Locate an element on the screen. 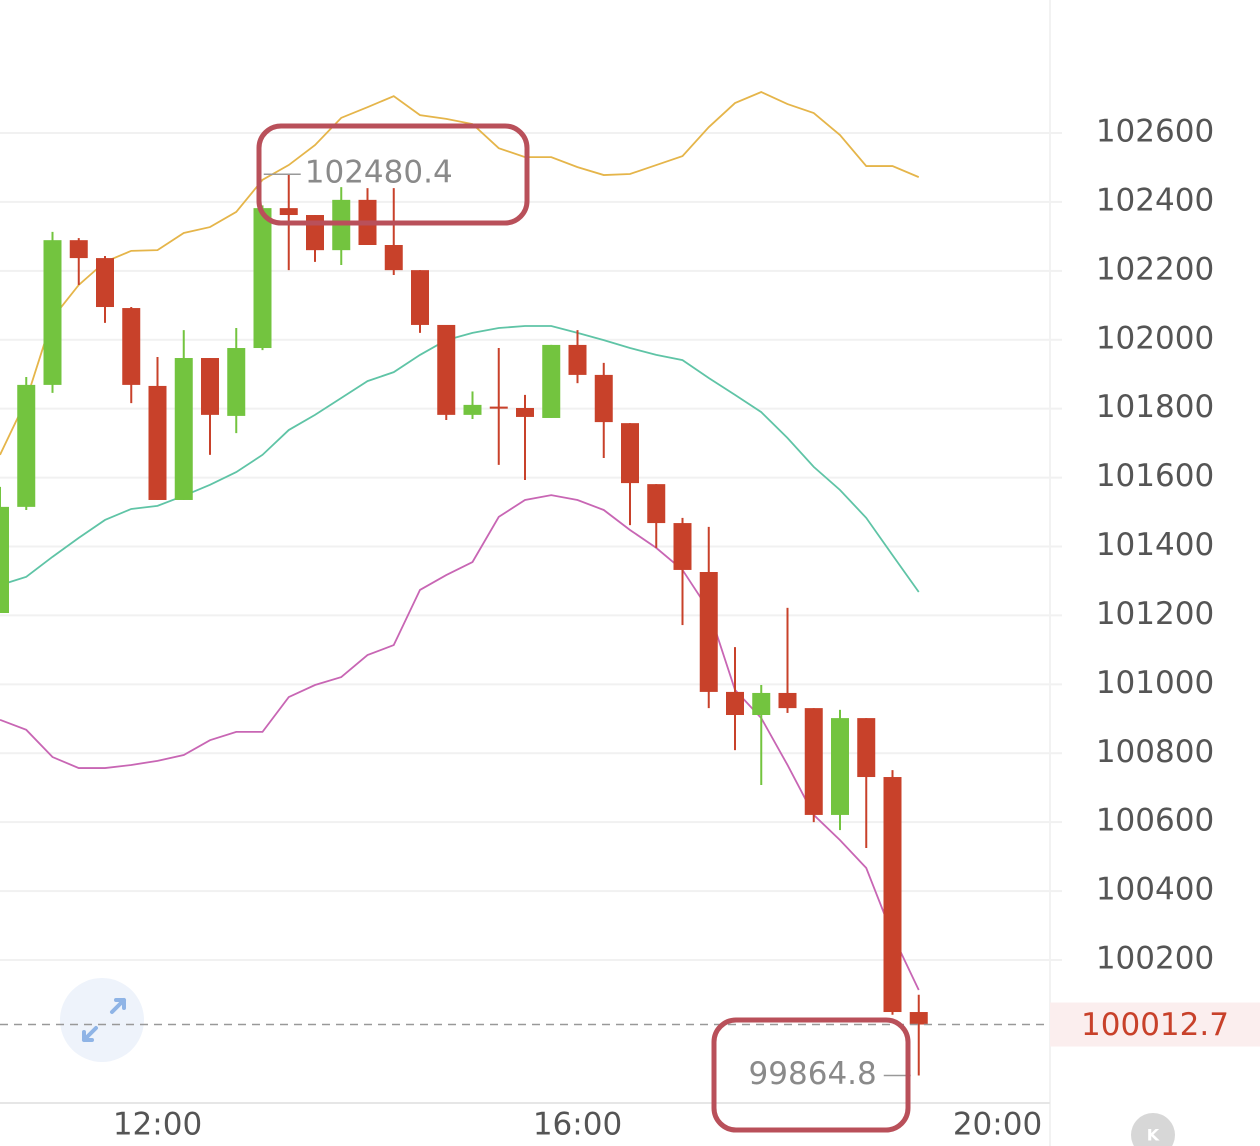  k-button: K is located at coordinates (1153, 1129).